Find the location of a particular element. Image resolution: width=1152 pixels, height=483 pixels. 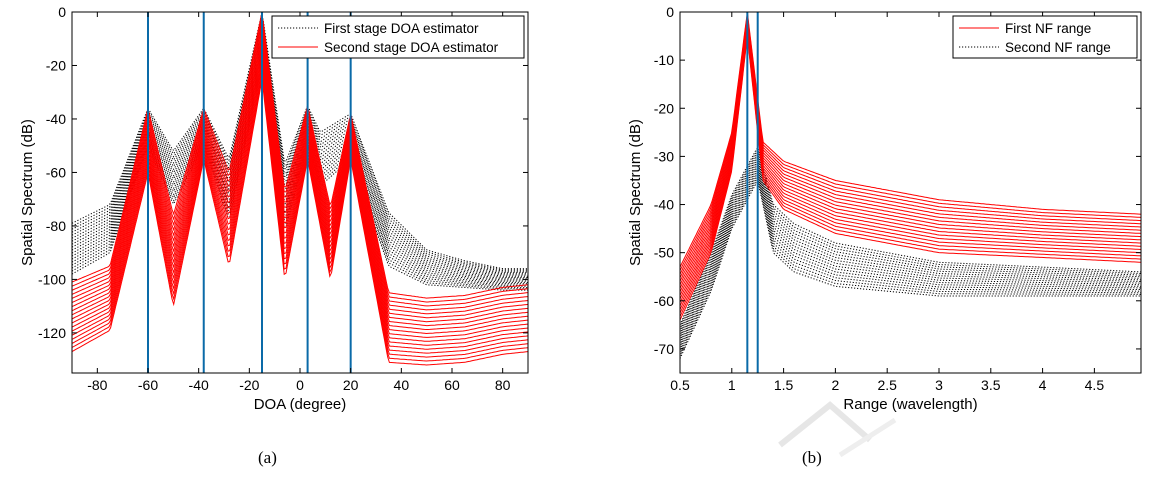

y-tick-label: -10 is located at coordinates (664, 60).